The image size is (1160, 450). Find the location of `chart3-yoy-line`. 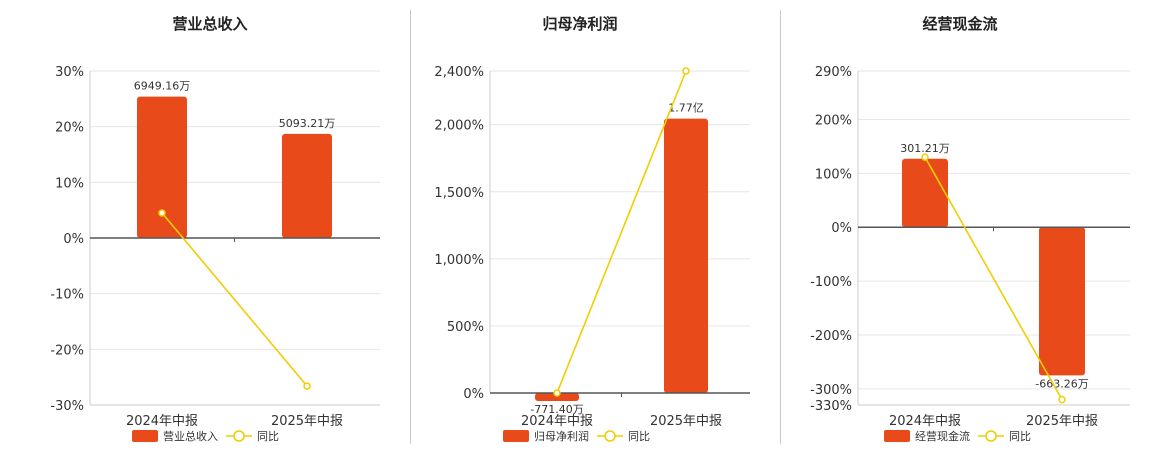

chart3-yoy-line is located at coordinates (993, 278).